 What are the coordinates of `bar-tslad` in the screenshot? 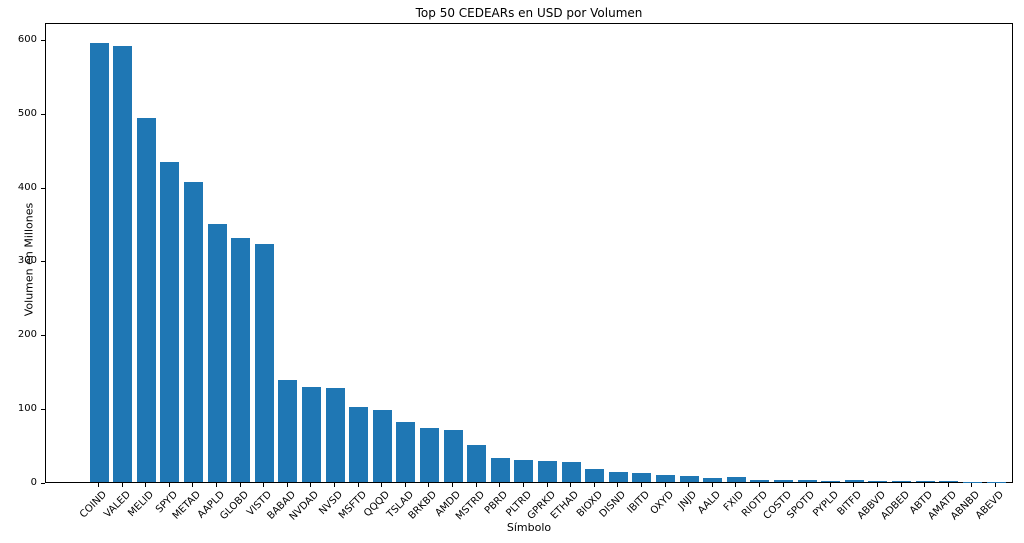 It's located at (406, 452).